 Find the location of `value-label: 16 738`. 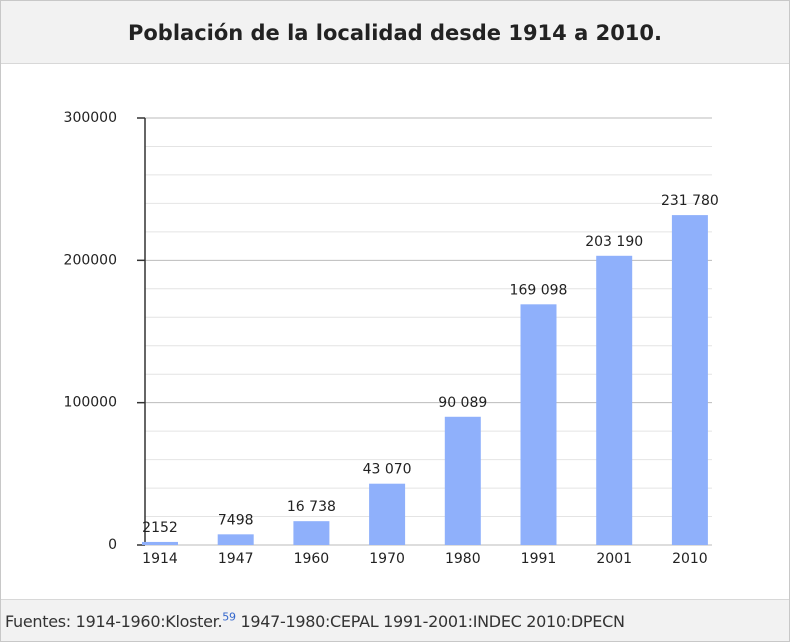

value-label: 16 738 is located at coordinates (311, 507).